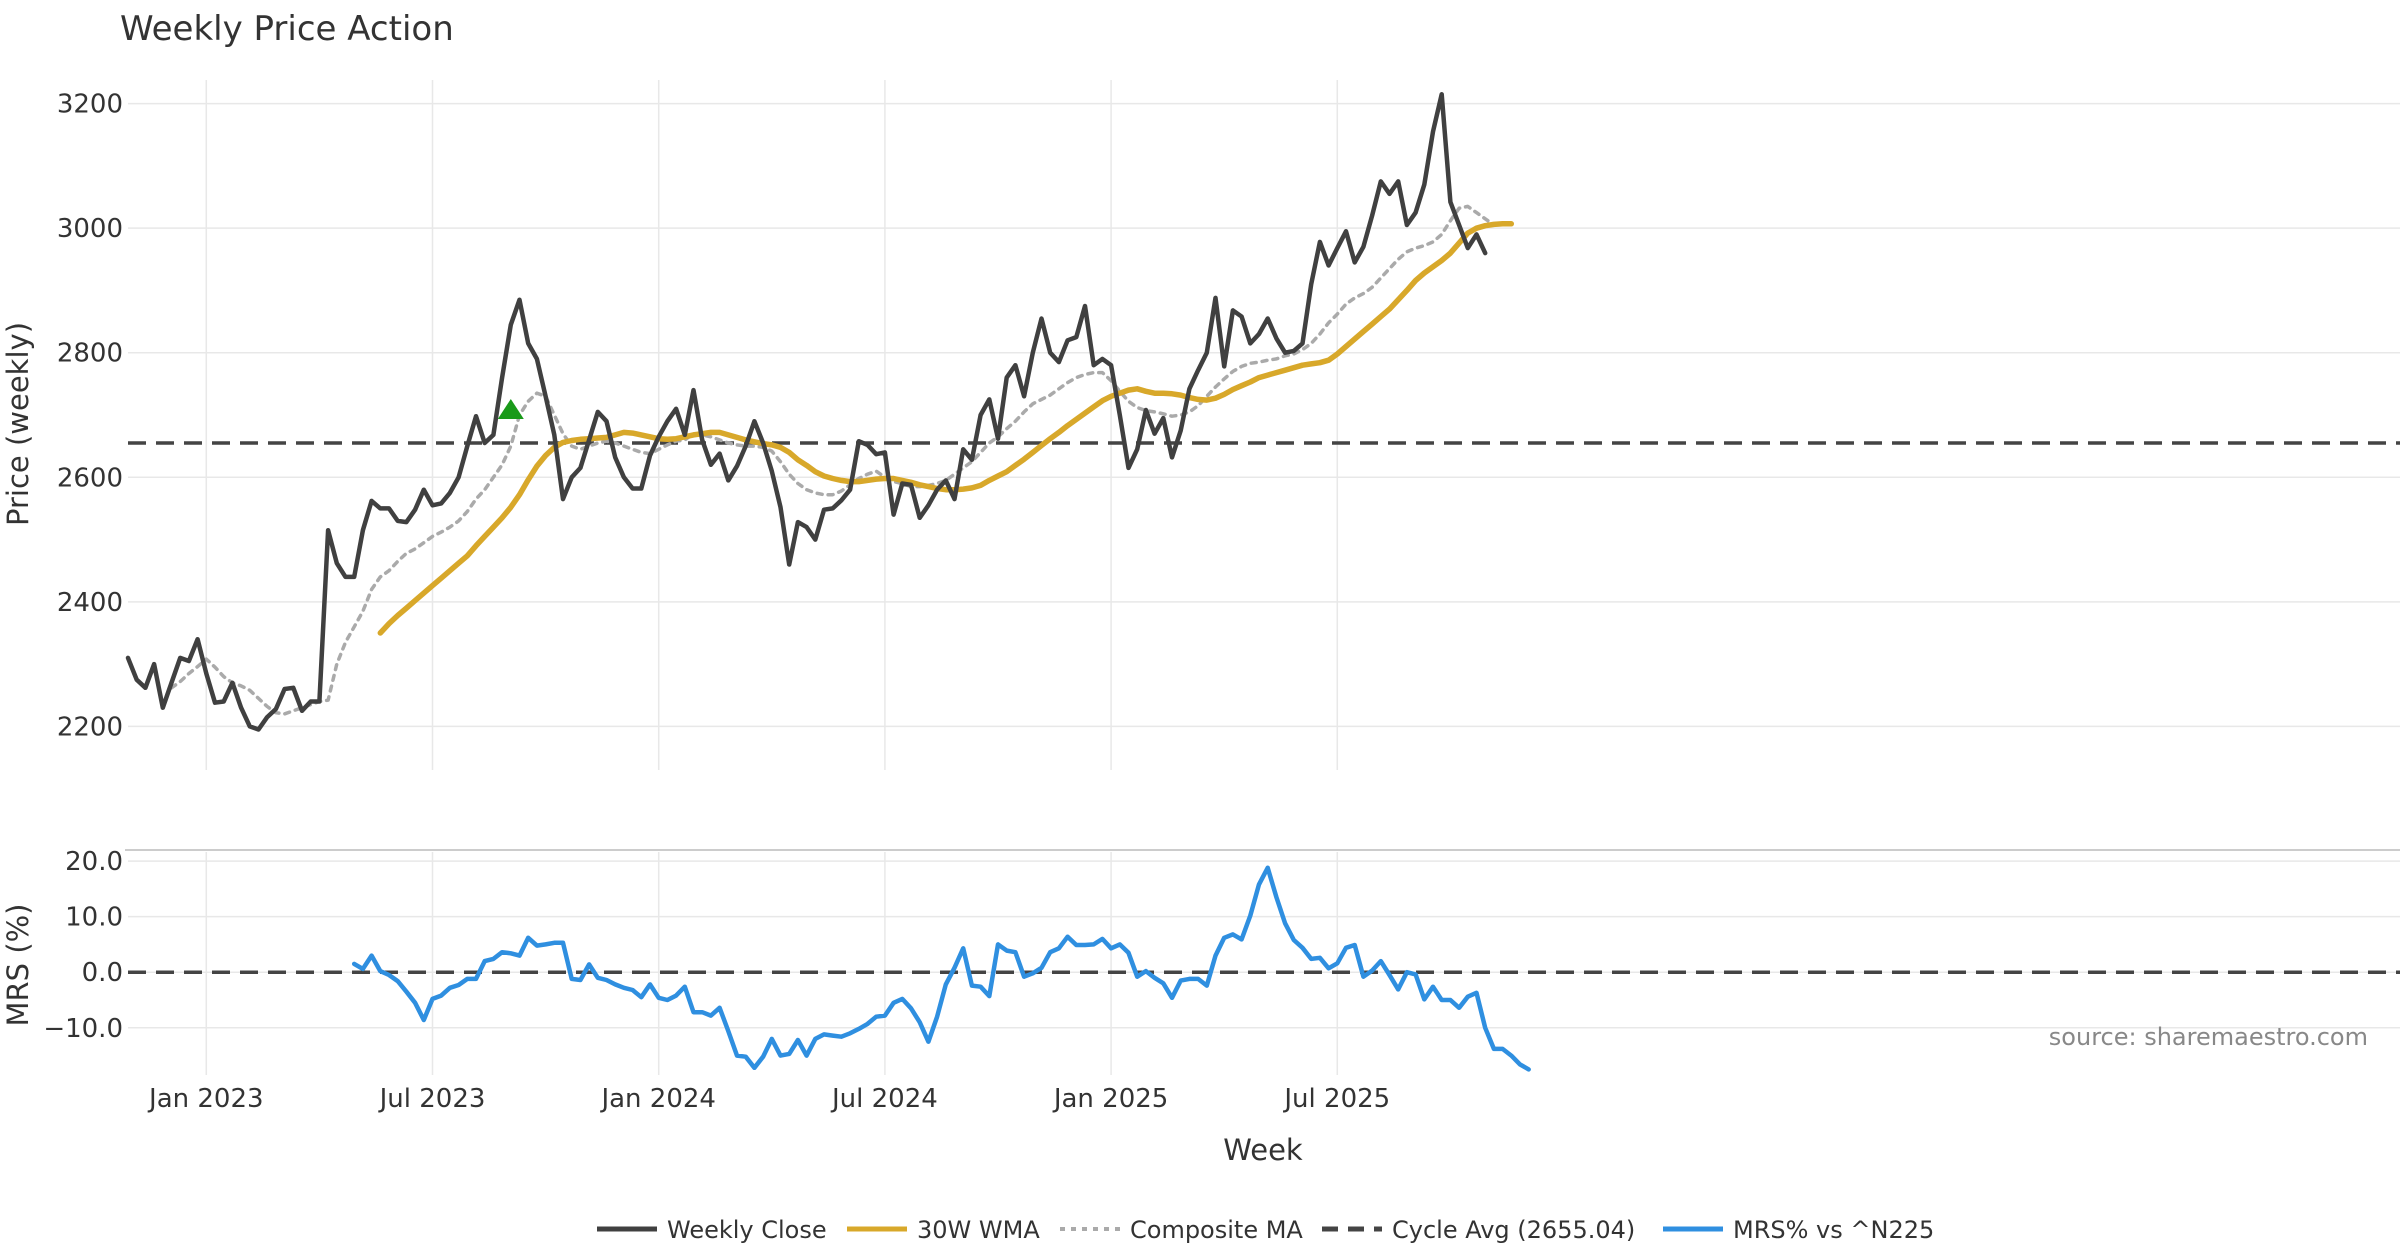 The image size is (2400, 1260). I want to click on legend-label: Cycle Avg (2655.04), so click(1513, 1230).